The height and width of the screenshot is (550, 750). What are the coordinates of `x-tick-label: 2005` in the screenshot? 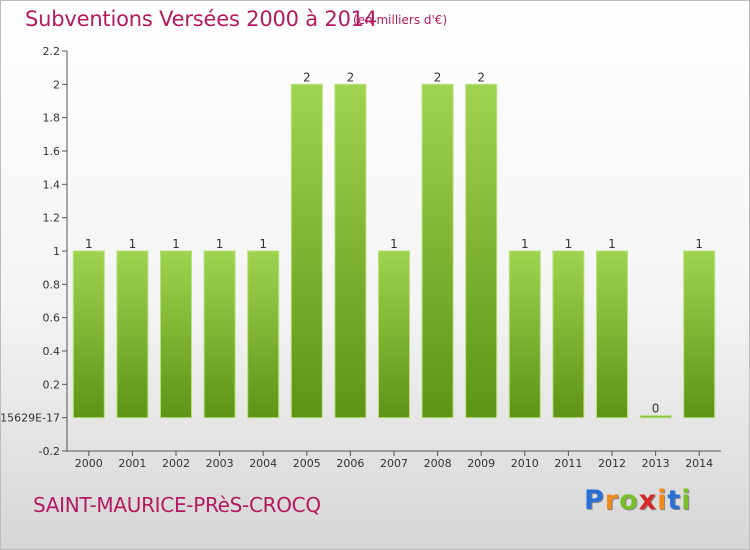 It's located at (307, 463).